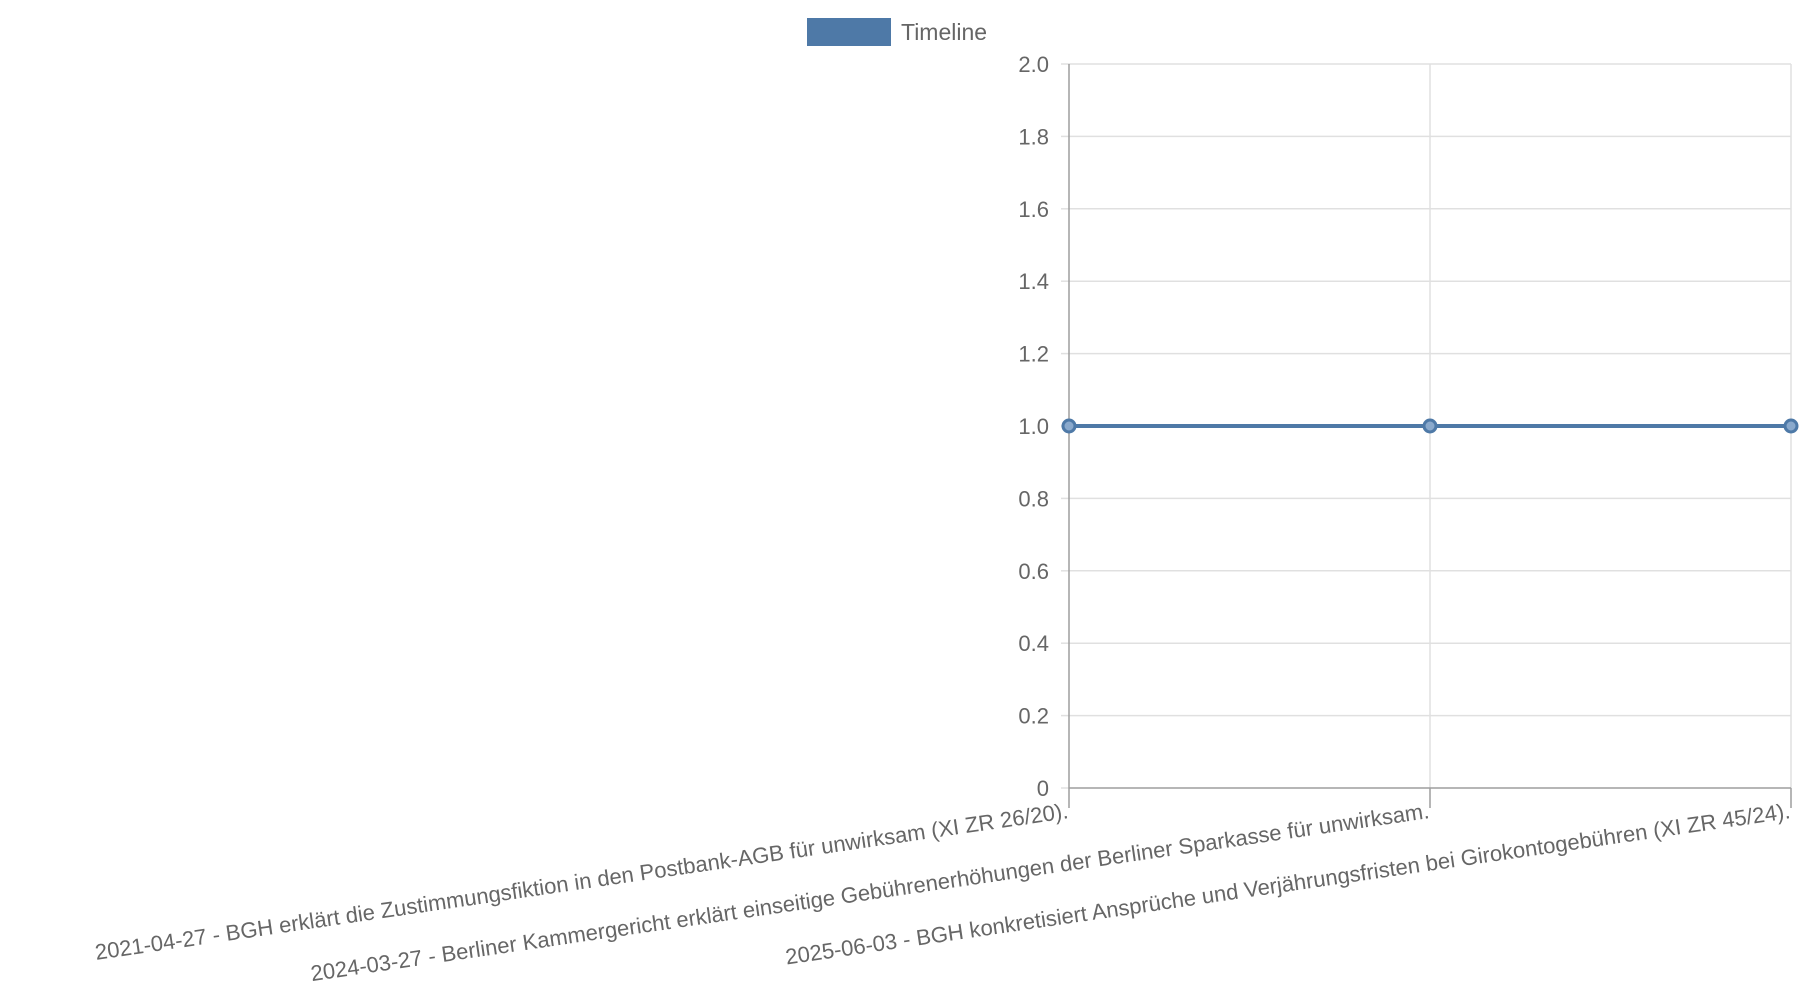  I want to click on legend: Timeline, so click(897, 32).